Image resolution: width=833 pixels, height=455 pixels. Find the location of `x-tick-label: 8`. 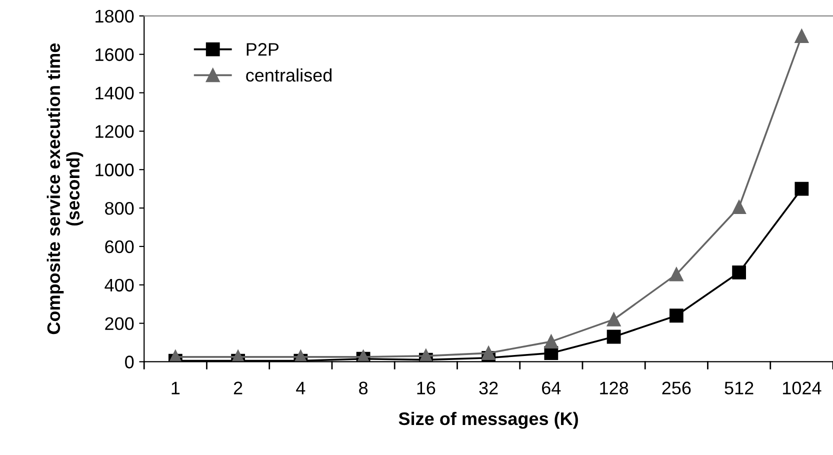

x-tick-label: 8 is located at coordinates (363, 388).